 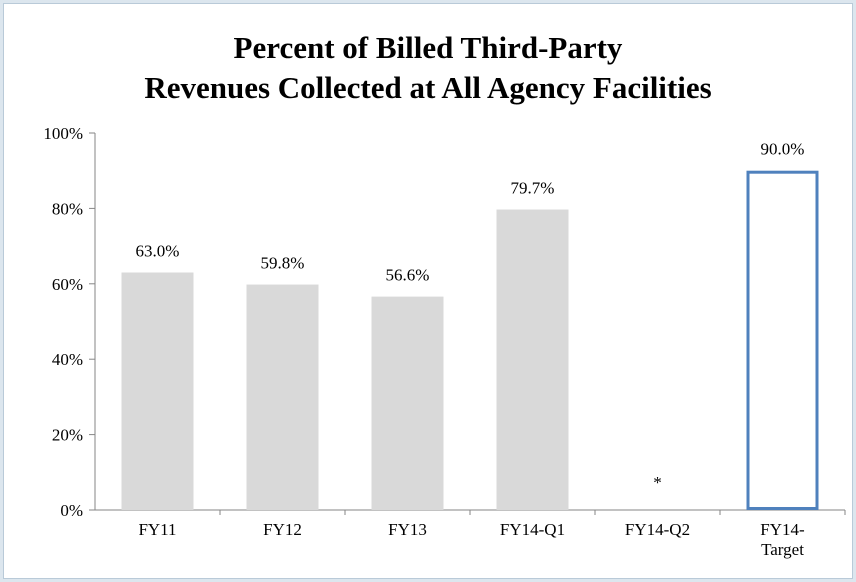 What do you see at coordinates (783, 149) in the screenshot?
I see `value-label: 90.0%` at bounding box center [783, 149].